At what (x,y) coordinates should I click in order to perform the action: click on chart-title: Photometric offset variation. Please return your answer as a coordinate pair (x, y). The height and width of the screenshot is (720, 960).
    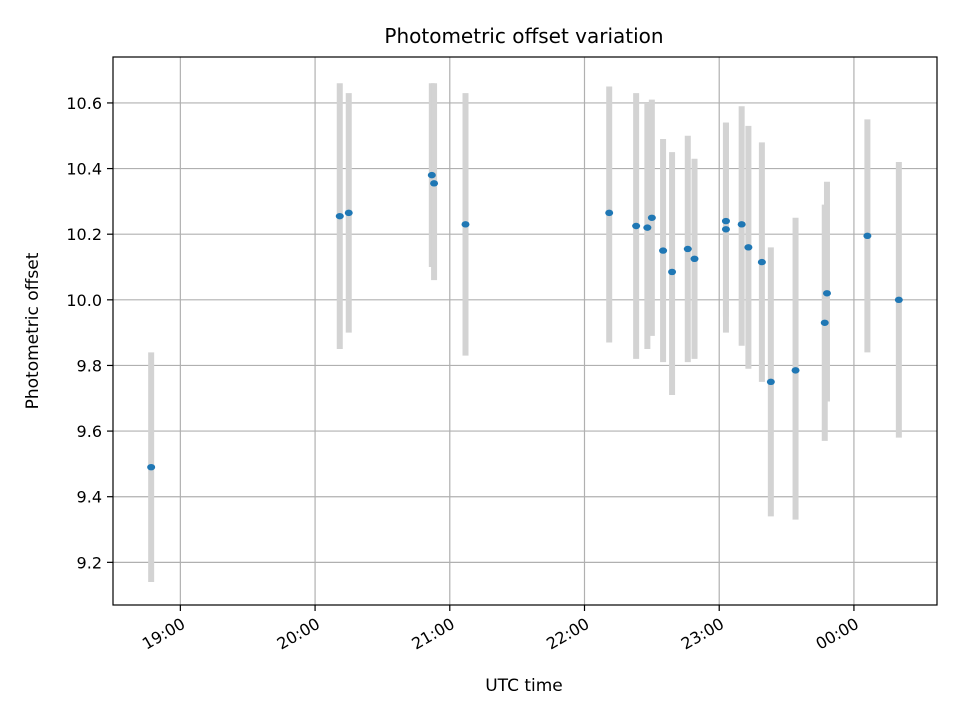
    Looking at the image, I should click on (523, 36).